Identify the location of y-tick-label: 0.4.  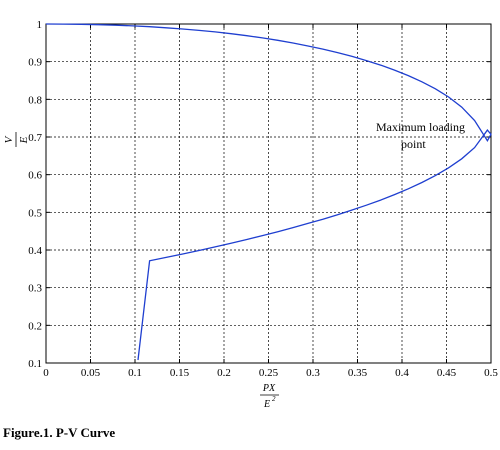
(35, 251).